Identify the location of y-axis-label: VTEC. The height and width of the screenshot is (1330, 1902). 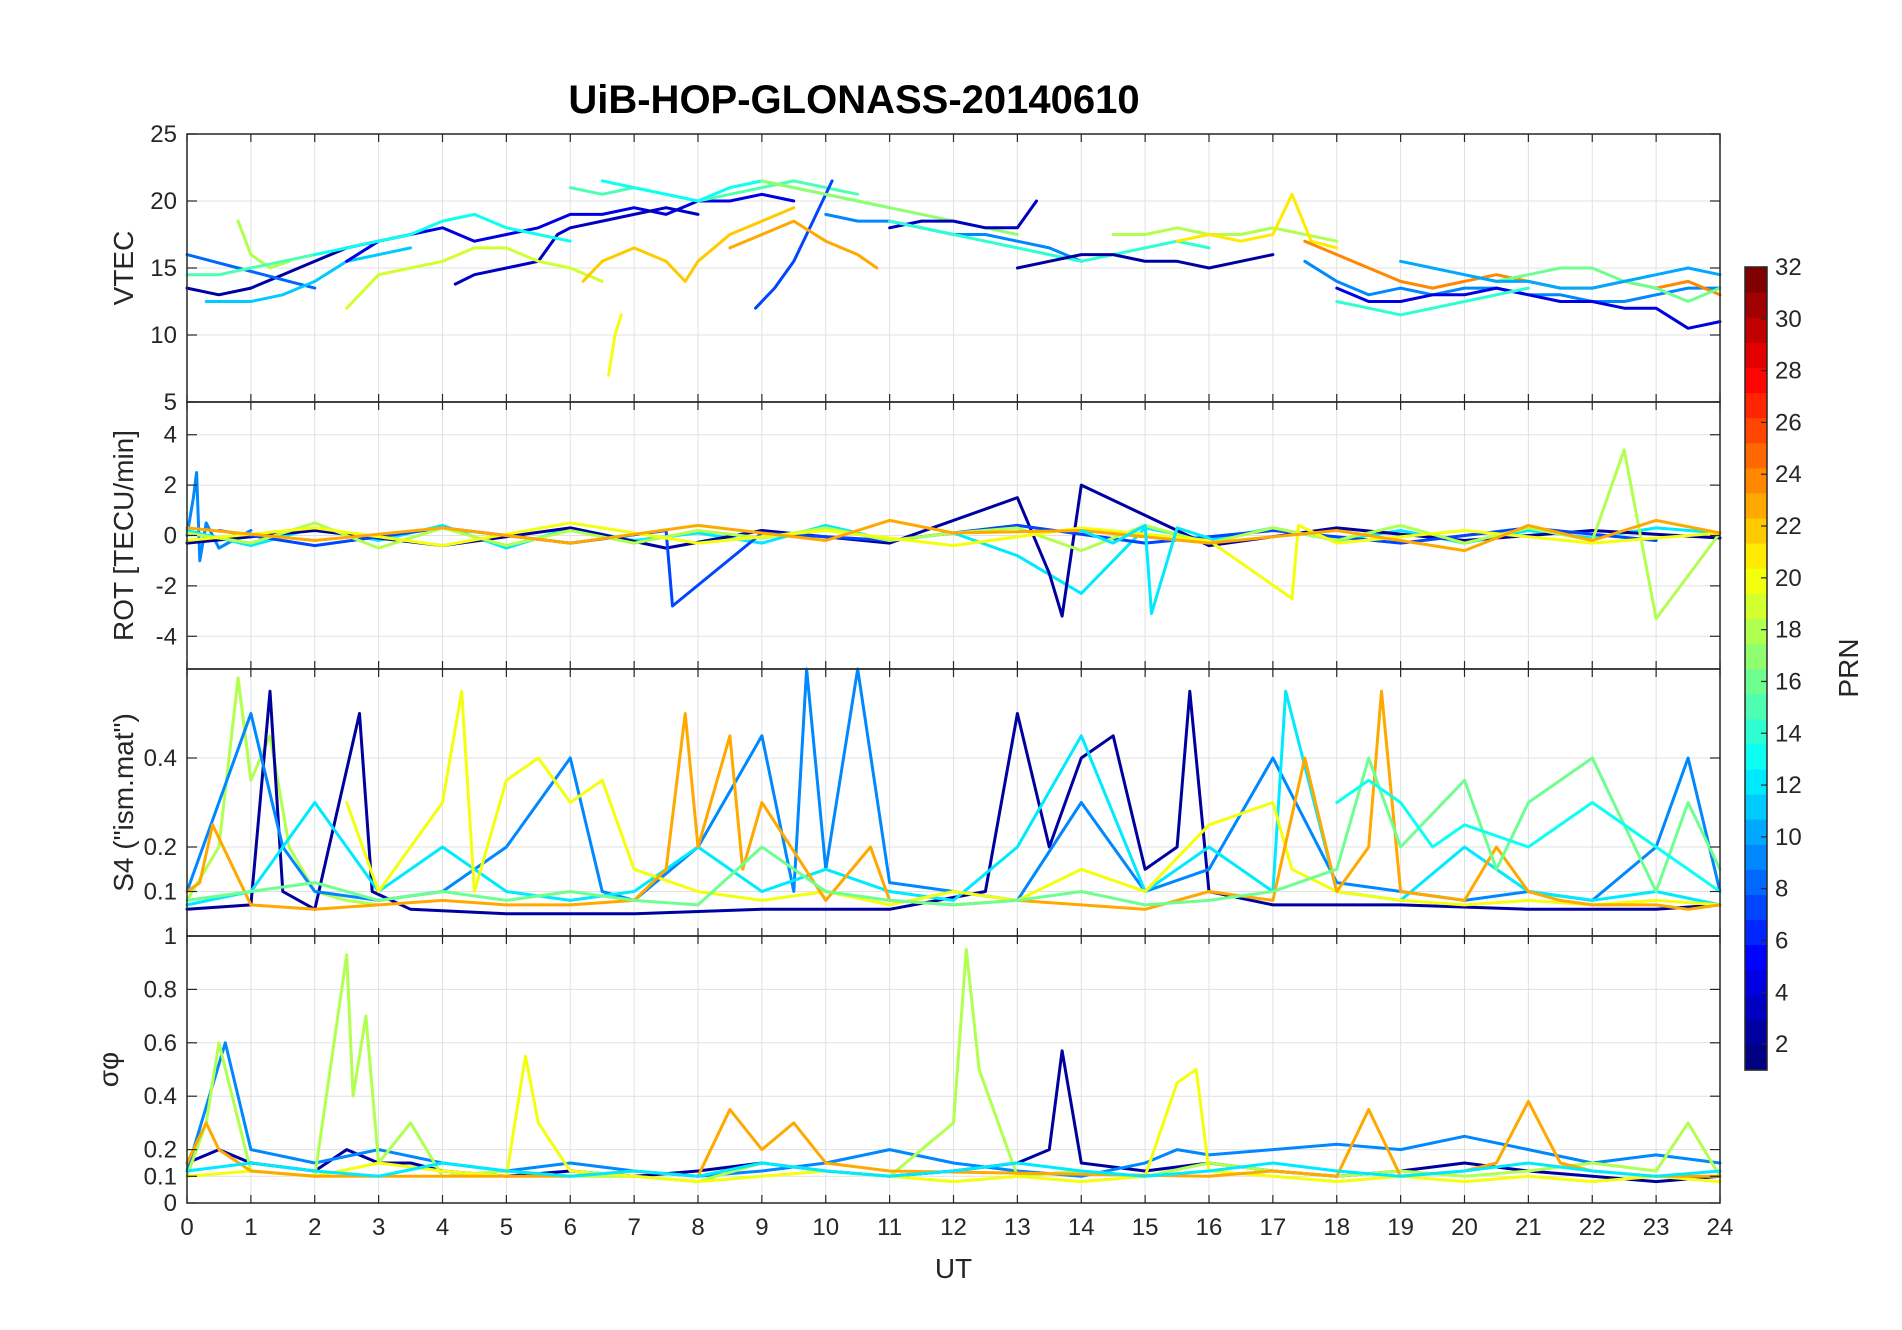
(123, 268).